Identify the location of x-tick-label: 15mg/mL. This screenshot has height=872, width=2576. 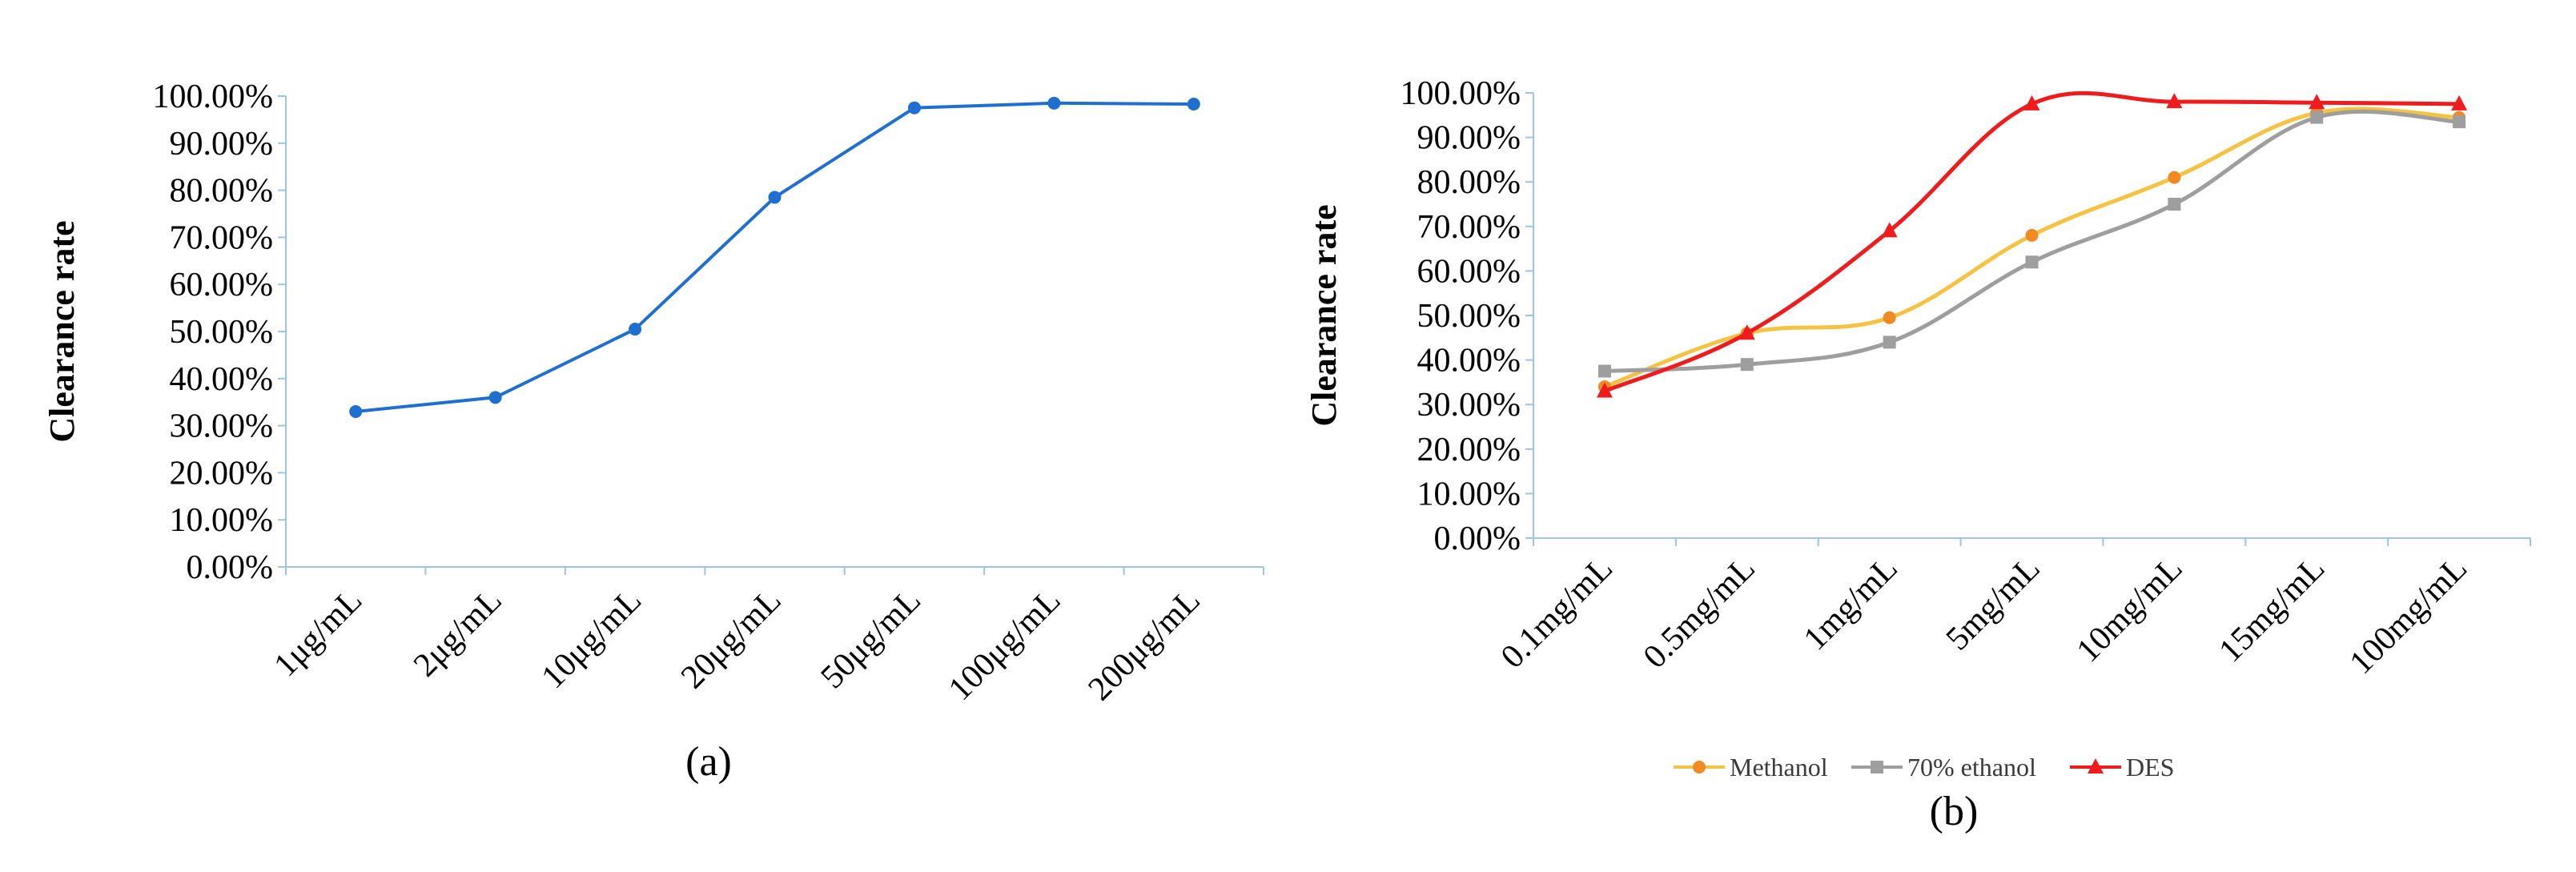
(2272, 610).